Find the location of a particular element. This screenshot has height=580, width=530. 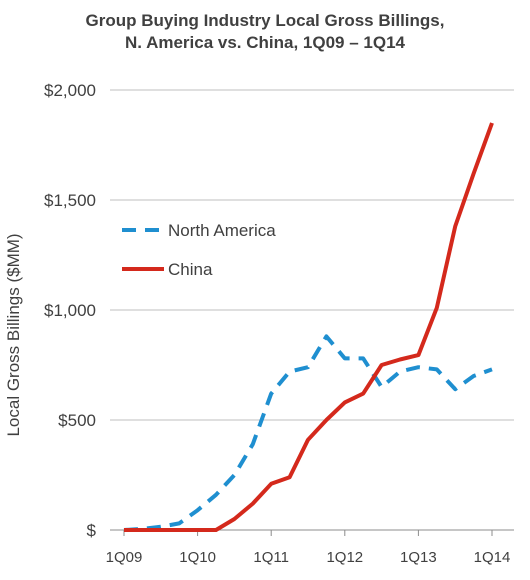

x-tick-label: 1Q09 is located at coordinates (124, 557).